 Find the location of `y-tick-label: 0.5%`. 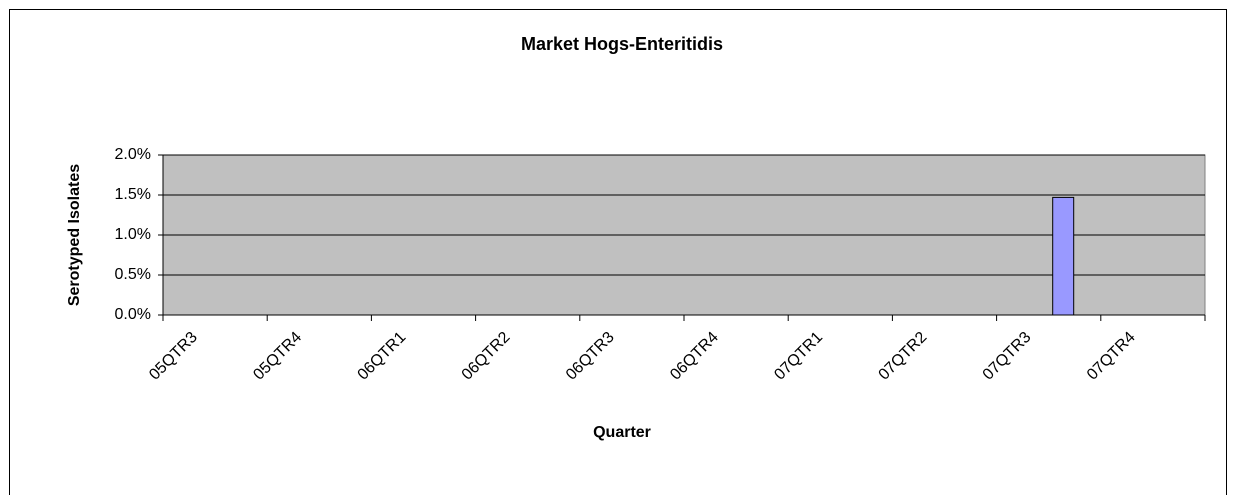

y-tick-label: 0.5% is located at coordinates (133, 274).